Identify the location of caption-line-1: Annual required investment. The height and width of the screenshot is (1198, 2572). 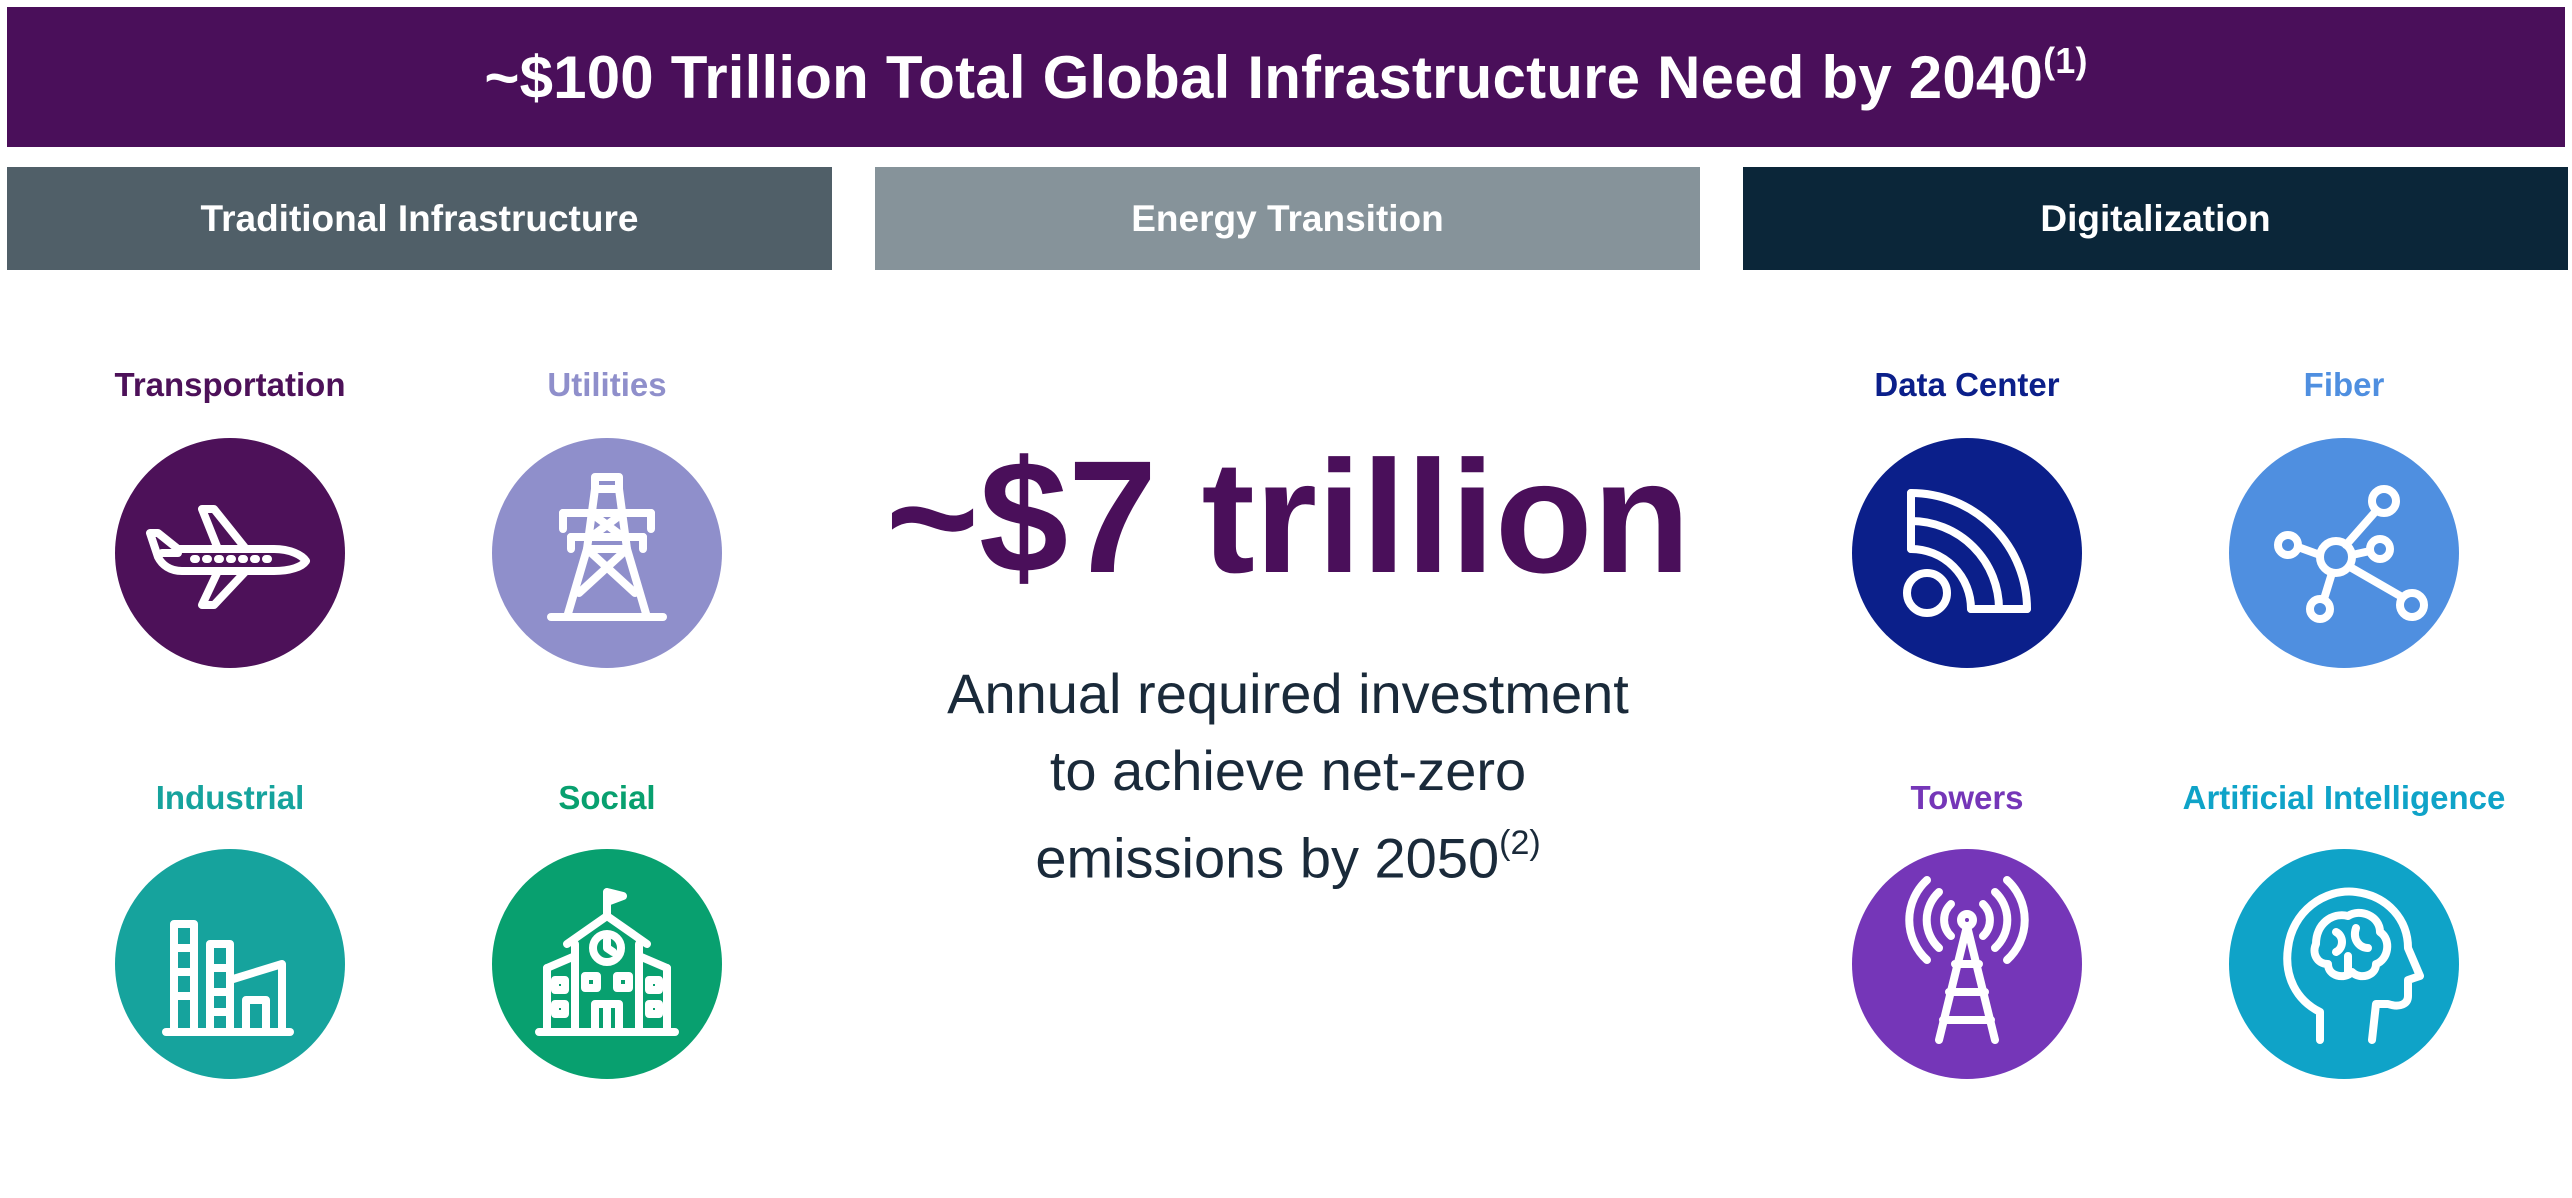
(1288, 693).